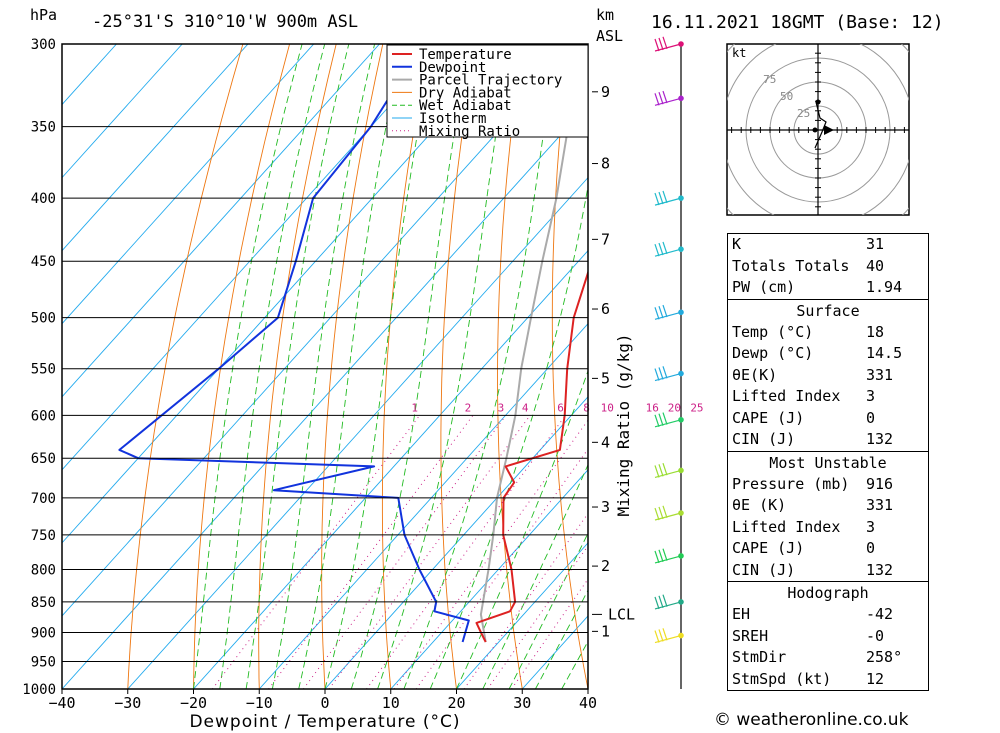 This screenshot has height=733, width=1000. I want to click on legend-label: Wet Adiabat, so click(465, 106).